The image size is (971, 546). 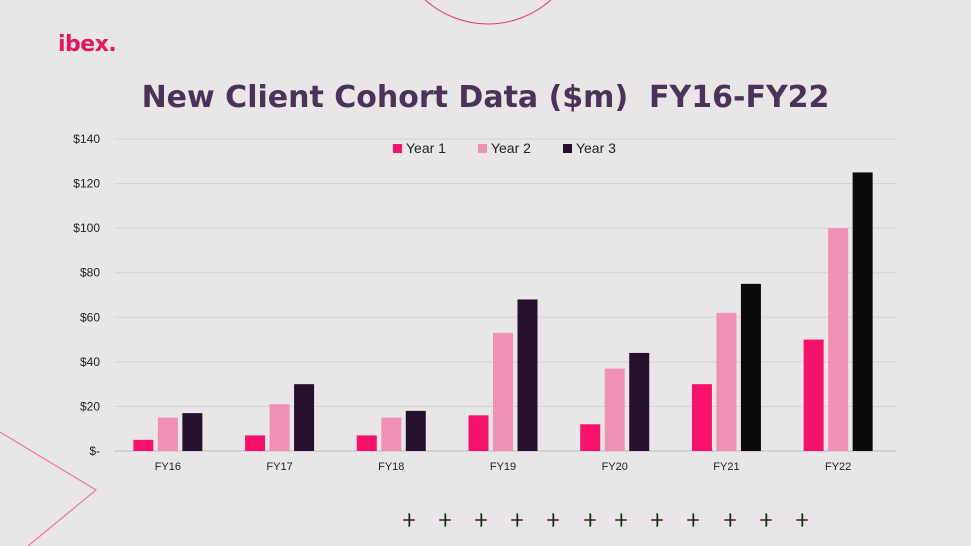 What do you see at coordinates (94, 451) in the screenshot?
I see `y-tick-label: $-` at bounding box center [94, 451].